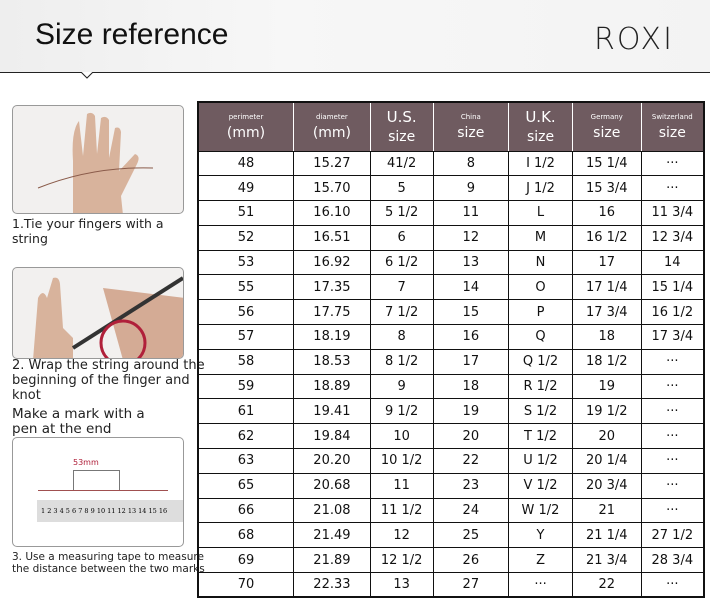 This screenshot has height=610, width=710. I want to click on table-cell: 20 3/4, so click(606, 485).